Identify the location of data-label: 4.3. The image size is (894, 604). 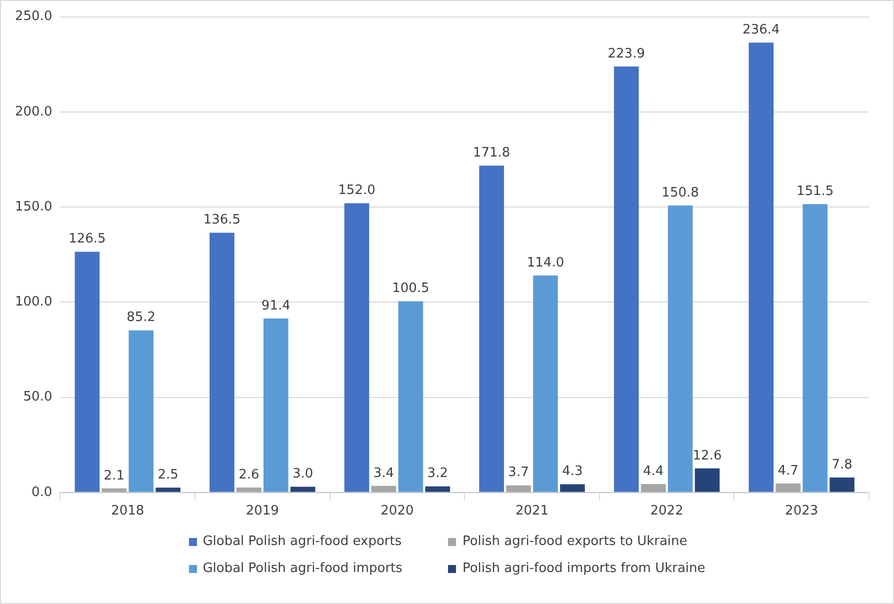
(572, 472).